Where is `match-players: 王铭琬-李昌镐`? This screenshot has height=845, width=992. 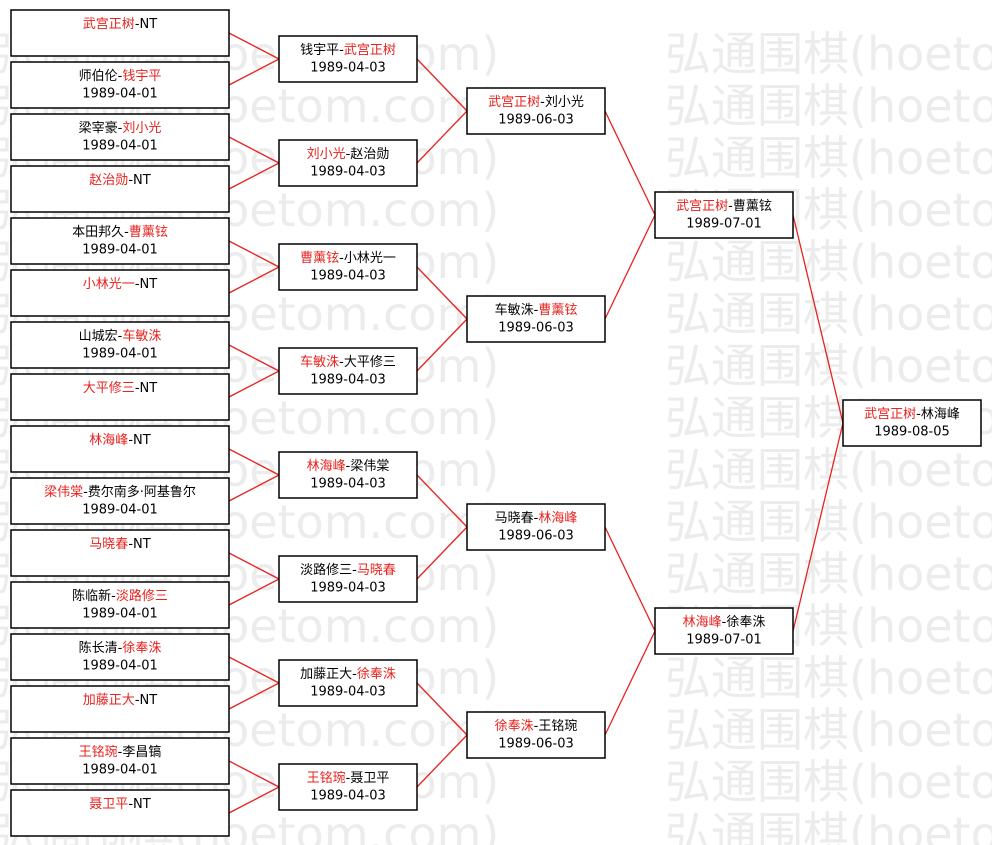 match-players: 王铭琬-李昌镐 is located at coordinates (120, 752).